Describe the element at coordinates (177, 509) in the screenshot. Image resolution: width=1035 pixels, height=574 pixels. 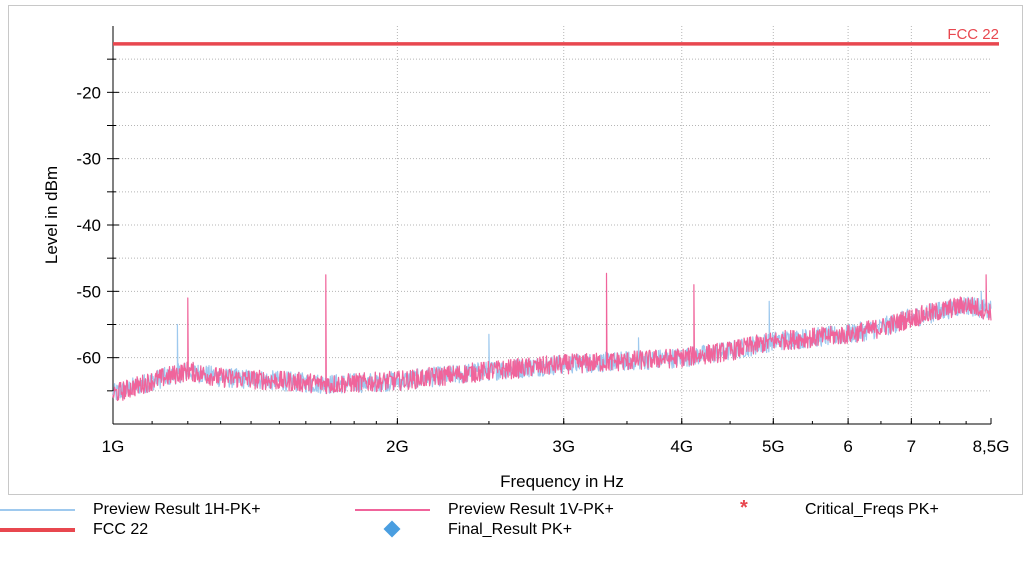
I see `legend-label-preview-h: Preview Result 1H-PK+` at that location.